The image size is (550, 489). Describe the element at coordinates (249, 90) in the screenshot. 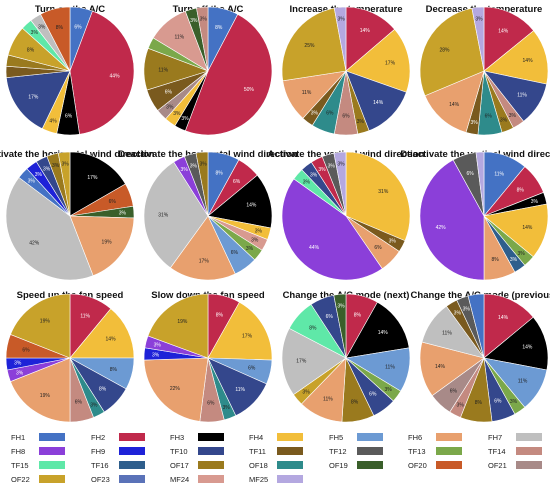

I see `slice-label: 50%` at that location.